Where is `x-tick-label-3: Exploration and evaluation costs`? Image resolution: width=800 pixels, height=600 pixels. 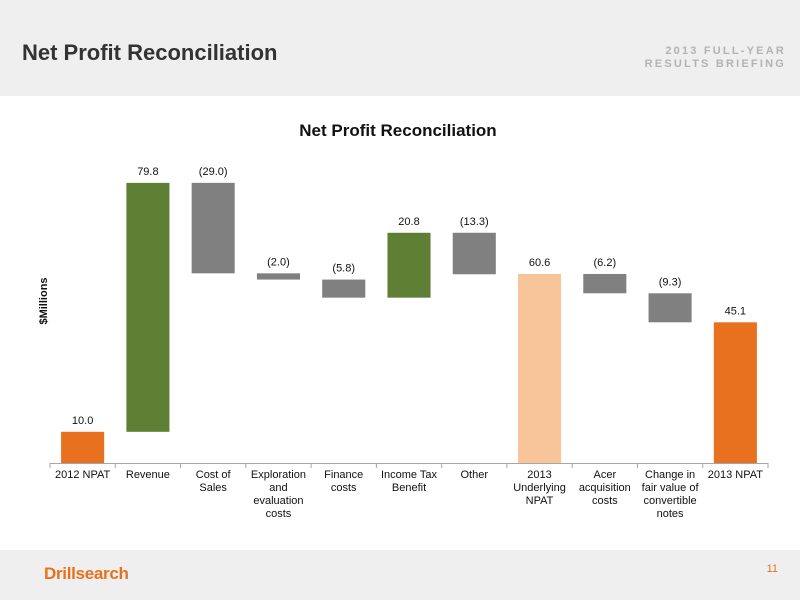
x-tick-label-3: Exploration and evaluation costs is located at coordinates (278, 494).